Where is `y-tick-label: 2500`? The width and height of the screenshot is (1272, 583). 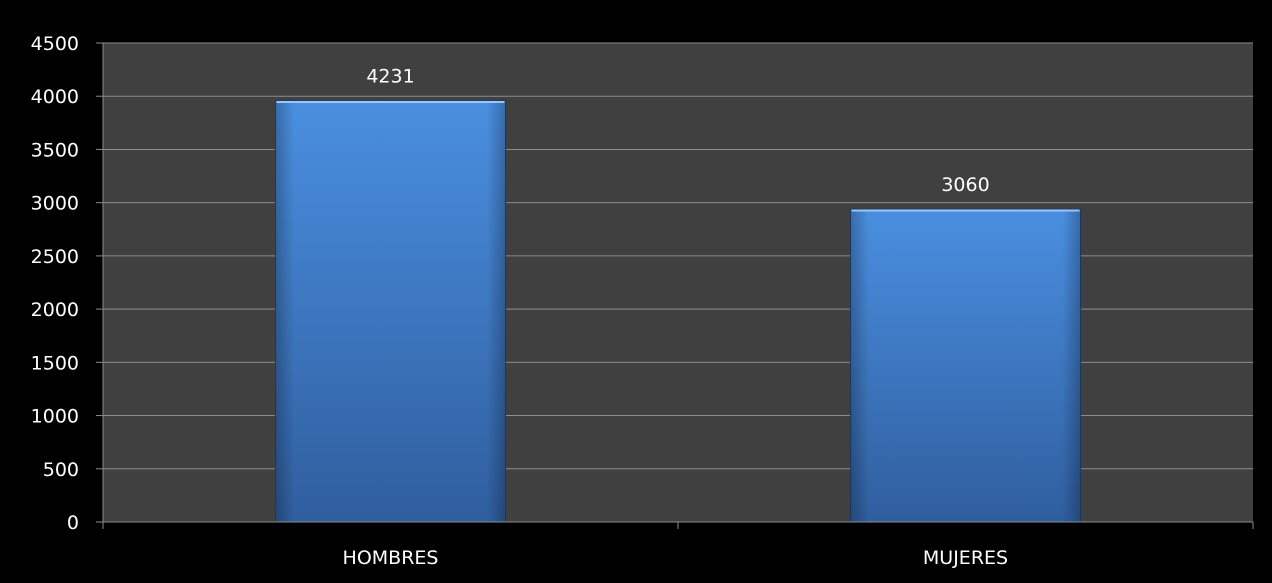
y-tick-label: 2500 is located at coordinates (55, 257).